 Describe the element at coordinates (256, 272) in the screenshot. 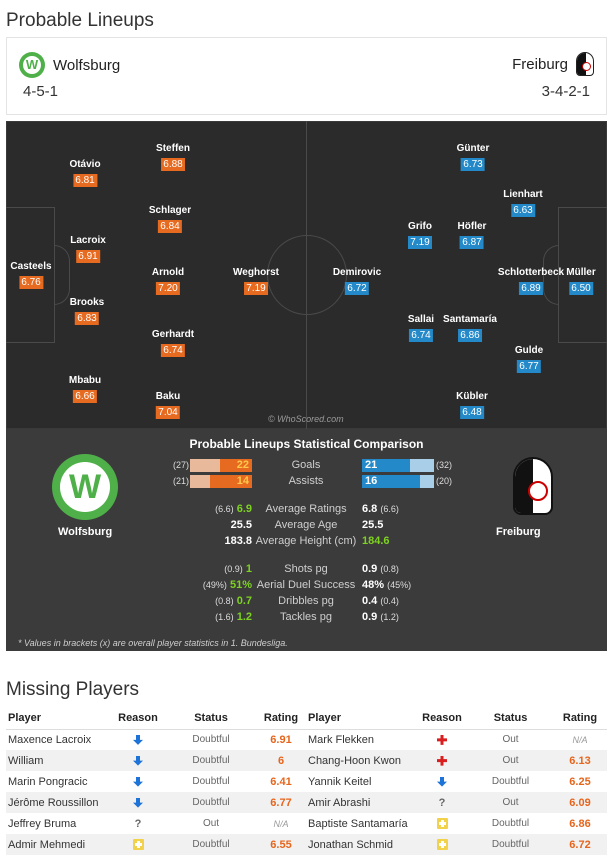

I see `player-name: Weghorst` at that location.